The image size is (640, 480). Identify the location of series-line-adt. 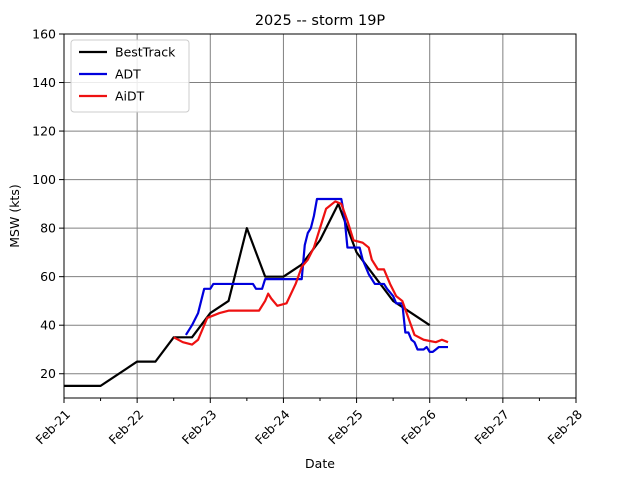
(316, 275).